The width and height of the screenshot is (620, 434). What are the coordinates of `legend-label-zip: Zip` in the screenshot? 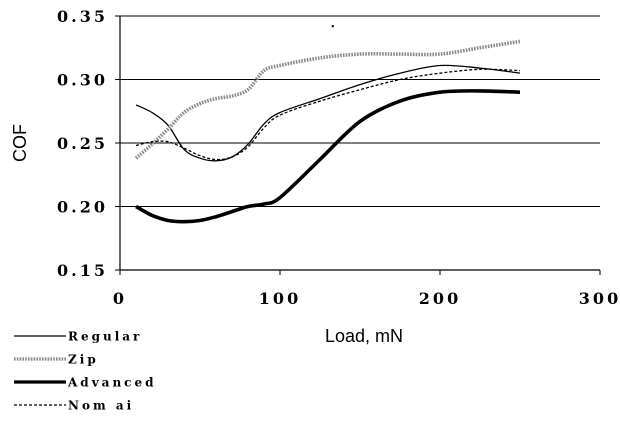 It's located at (83, 360).